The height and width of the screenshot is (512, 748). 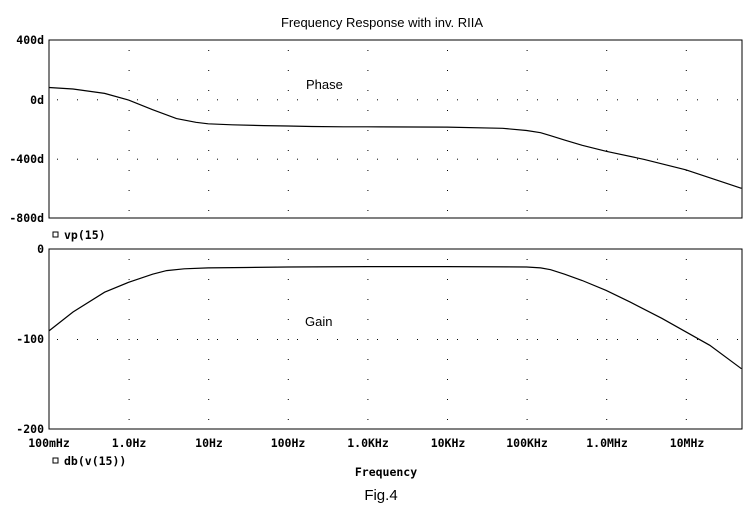 What do you see at coordinates (368, 443) in the screenshot?
I see `x-tick-label: 1.0KHz` at bounding box center [368, 443].